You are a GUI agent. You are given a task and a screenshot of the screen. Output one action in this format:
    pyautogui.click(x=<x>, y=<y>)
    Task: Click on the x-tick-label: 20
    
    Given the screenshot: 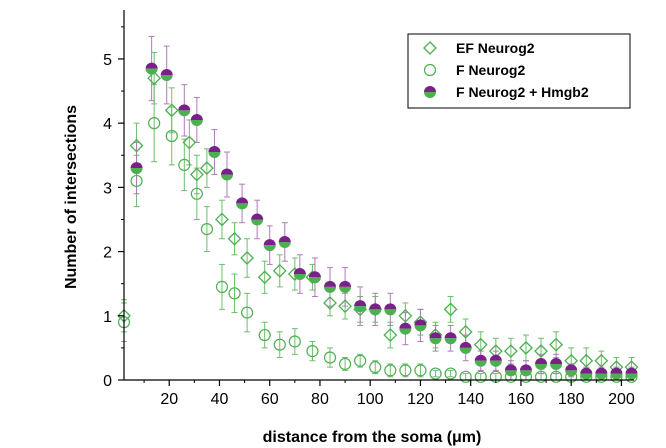 What is the action you would take?
    pyautogui.click(x=169, y=399)
    